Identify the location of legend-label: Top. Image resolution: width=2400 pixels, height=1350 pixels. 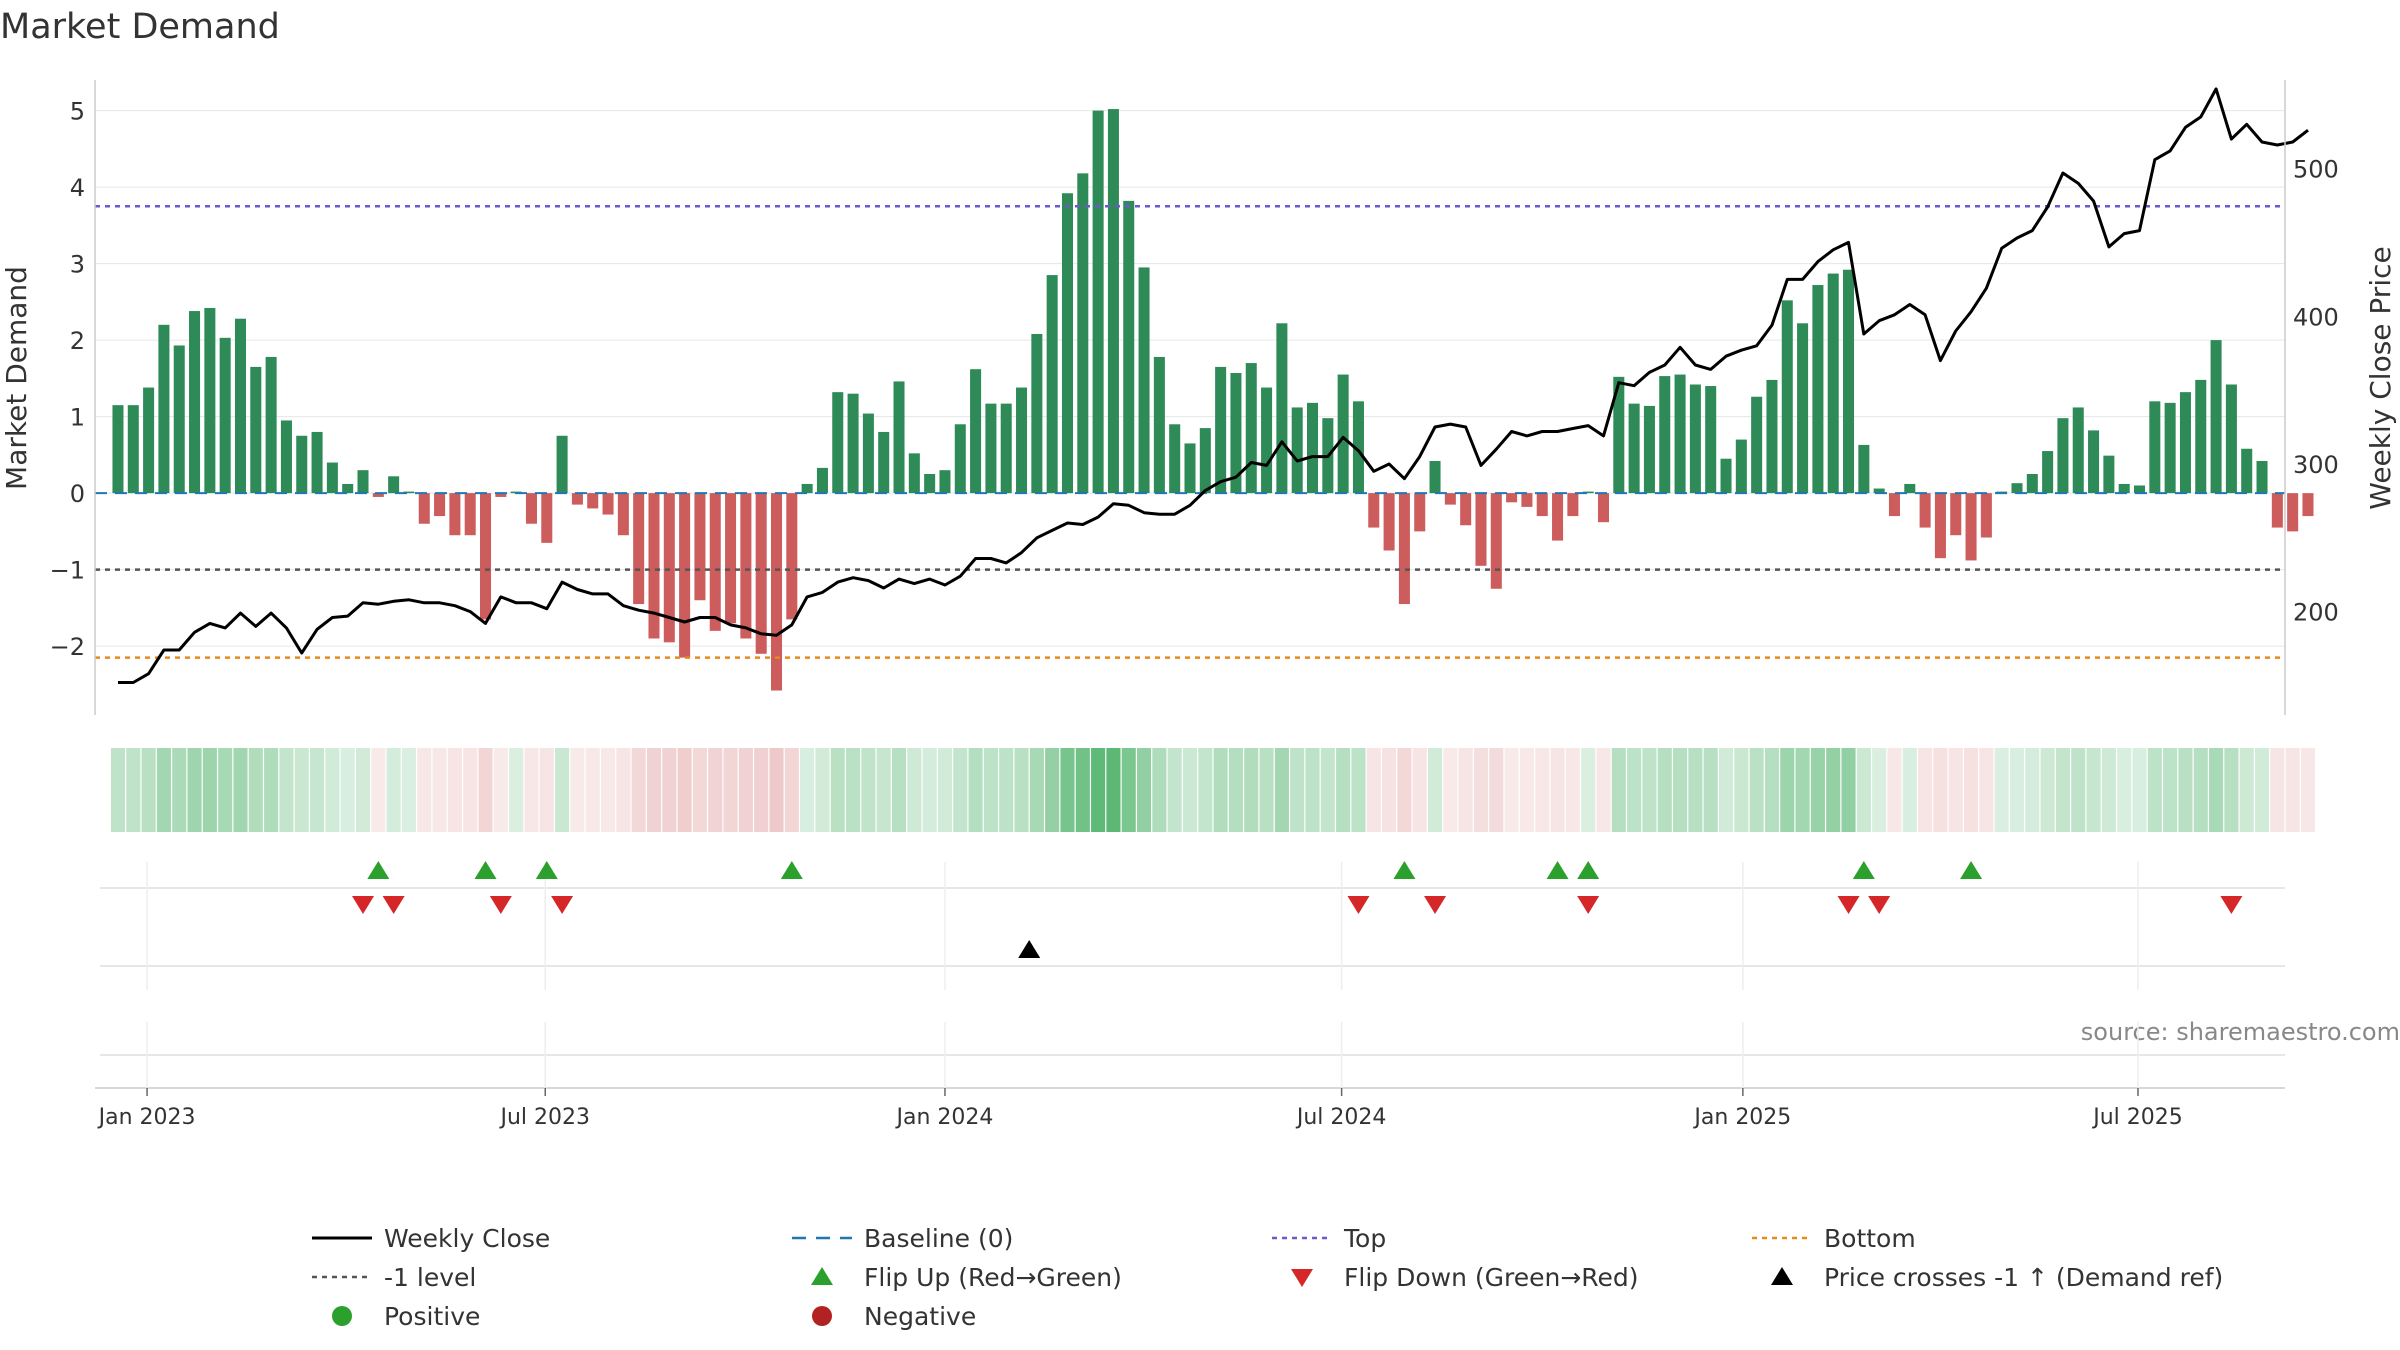
(1364, 1238).